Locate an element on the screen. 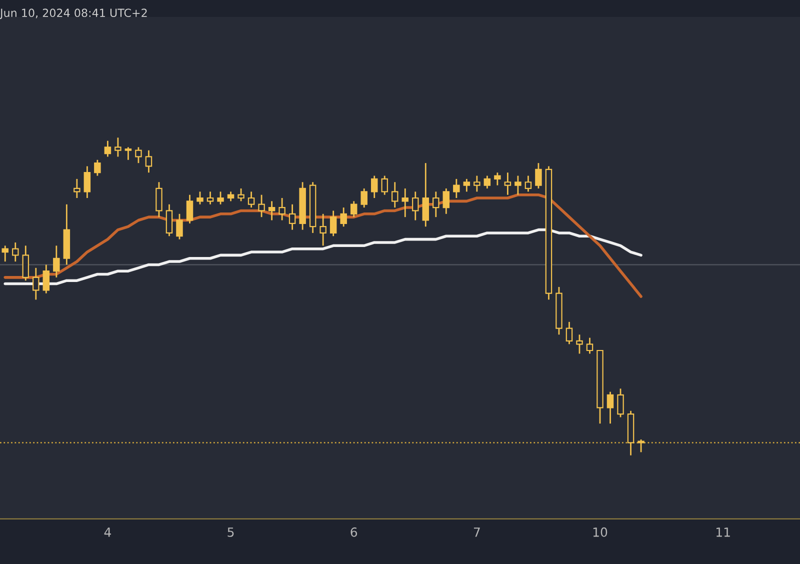 This screenshot has width=800, height=564. x-tick-label: 6 is located at coordinates (354, 532).